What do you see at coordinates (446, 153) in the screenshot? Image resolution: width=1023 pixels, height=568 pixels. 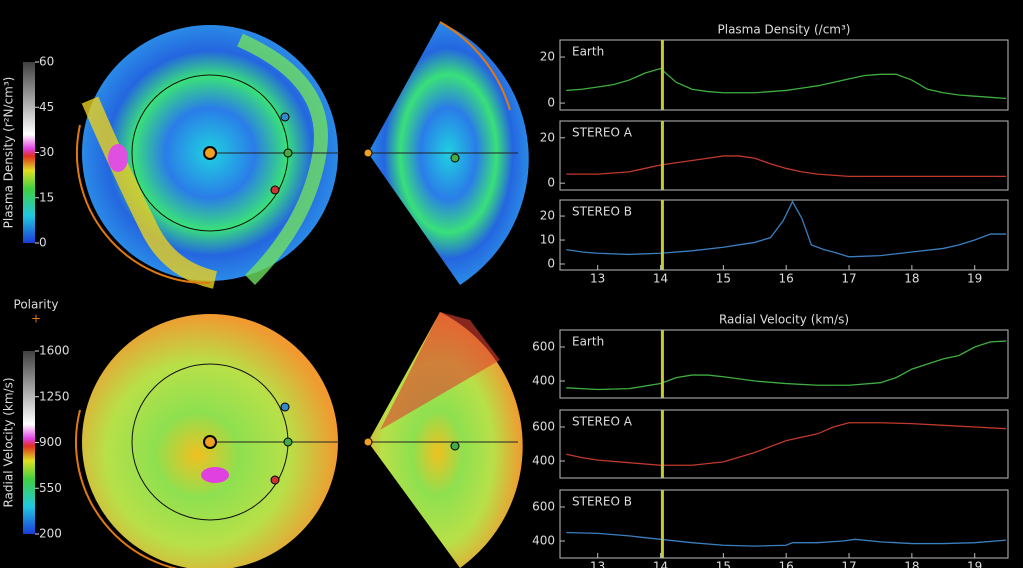 I see `density-wedge` at bounding box center [446, 153].